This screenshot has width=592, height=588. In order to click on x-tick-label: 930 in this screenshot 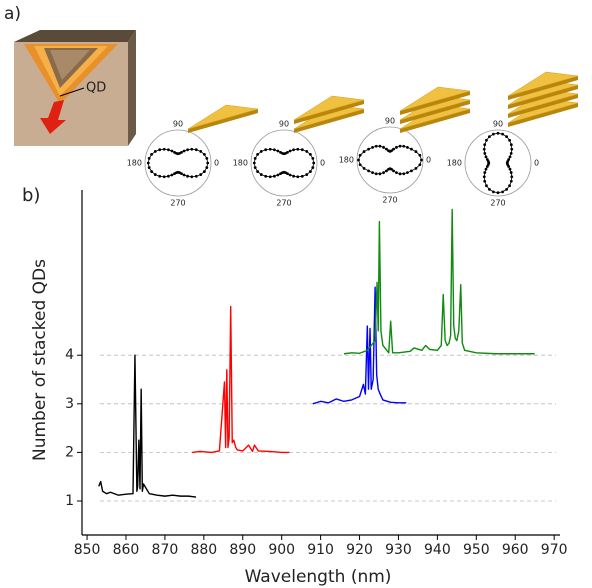, I will do `click(398, 550)`.